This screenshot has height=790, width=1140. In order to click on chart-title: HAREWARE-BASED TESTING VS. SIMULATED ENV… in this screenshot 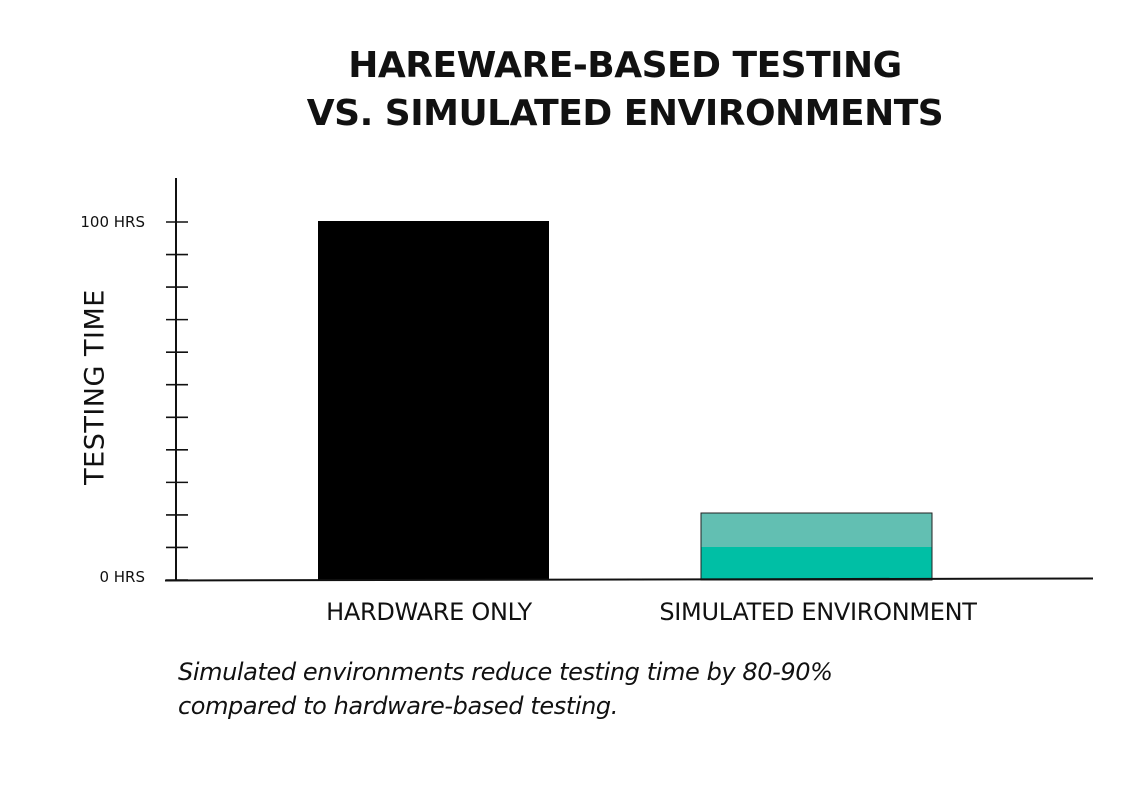, I will do `click(570, 90)`.